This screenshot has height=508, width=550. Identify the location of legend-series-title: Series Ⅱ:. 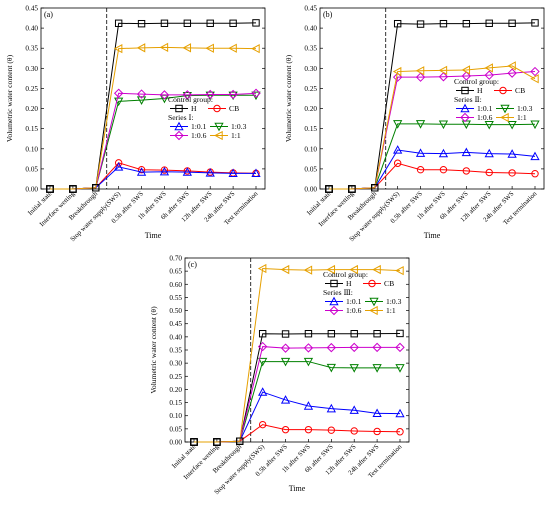
(468, 99).